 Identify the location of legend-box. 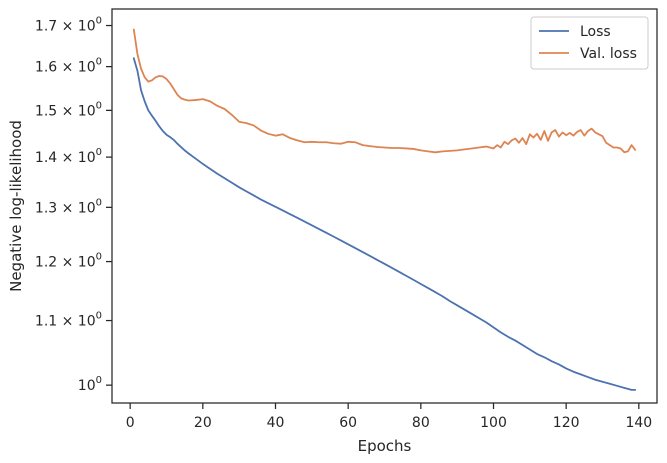
(589, 43).